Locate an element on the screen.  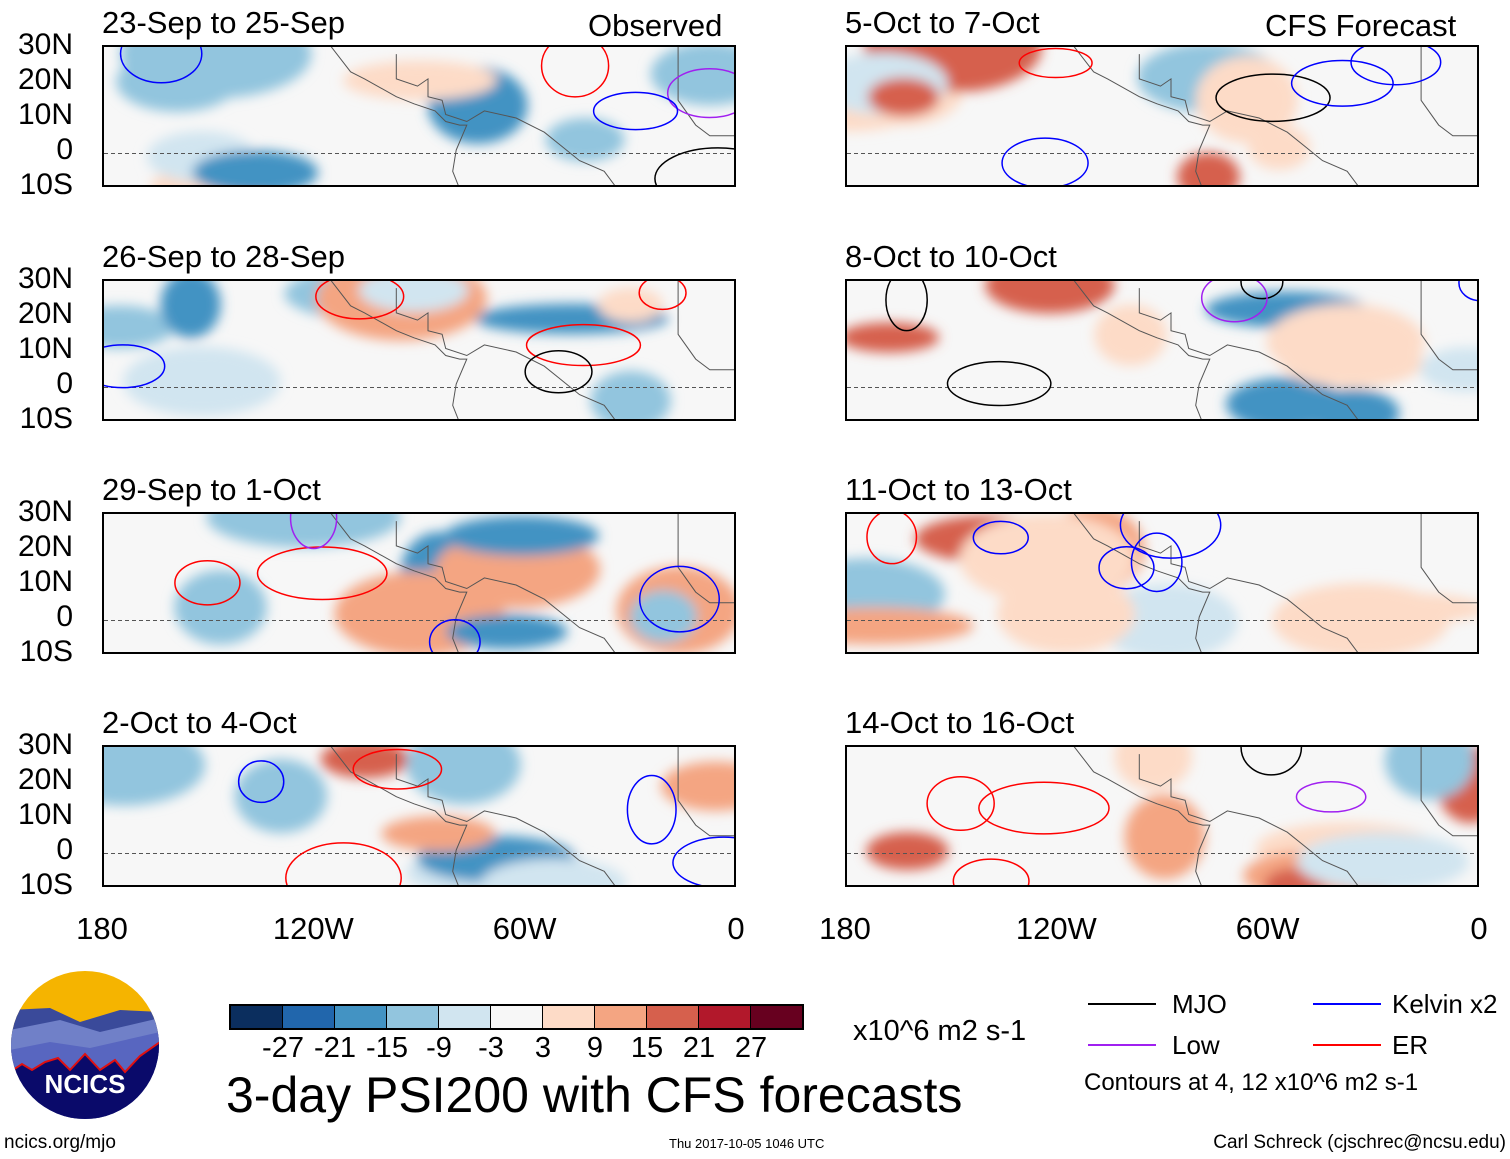
forecast-label: CFS Forecast is located at coordinates (1361, 25).